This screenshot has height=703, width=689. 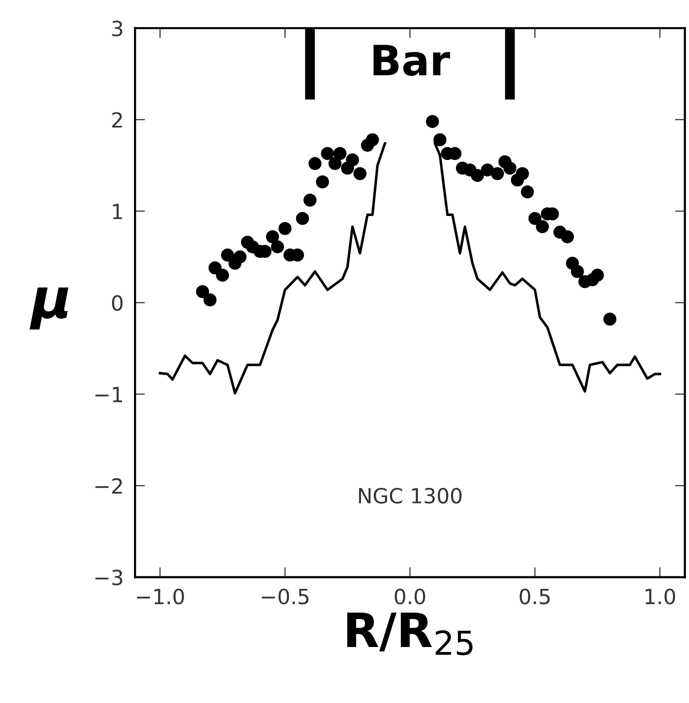 What do you see at coordinates (412, 60) in the screenshot?
I see `annotation: Bar` at bounding box center [412, 60].